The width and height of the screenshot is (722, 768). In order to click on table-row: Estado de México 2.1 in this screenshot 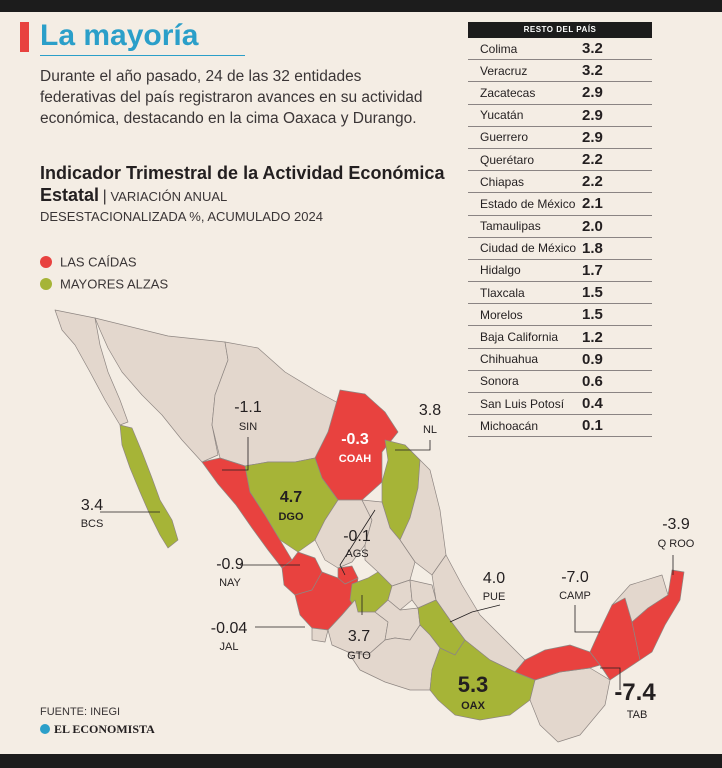, I will do `click(560, 204)`.